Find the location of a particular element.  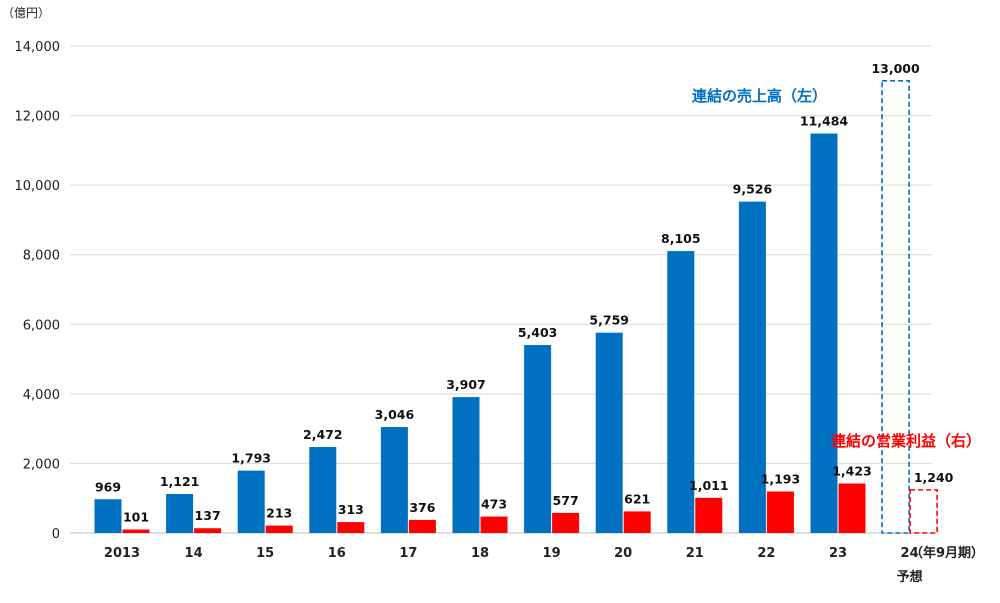

profit-bar-forecast is located at coordinates (923, 511).